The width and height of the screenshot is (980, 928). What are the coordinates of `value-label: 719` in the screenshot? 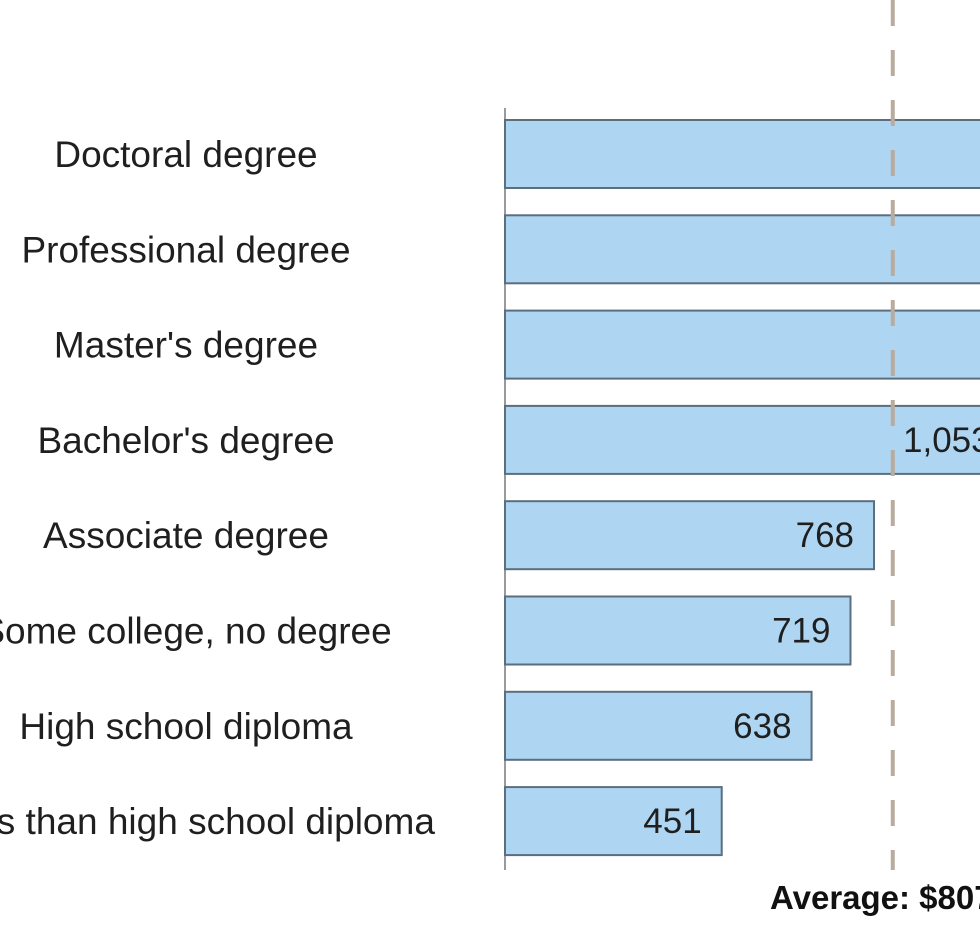 It's located at (801, 631).